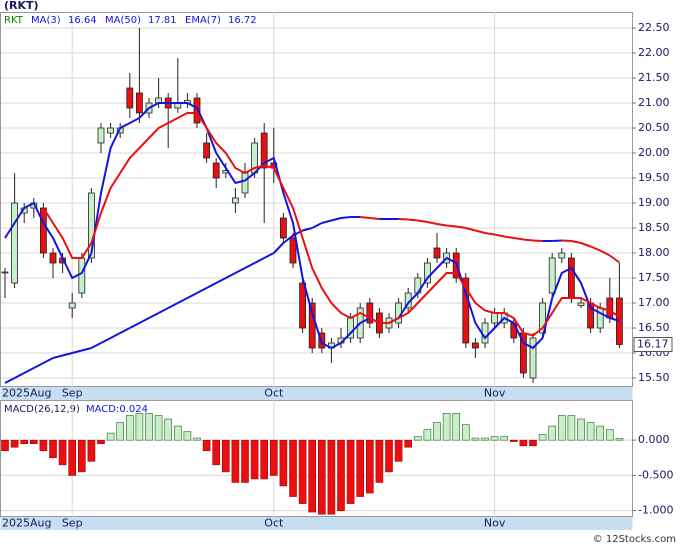 This screenshot has height=546, width=680. I want to click on y-tick-label: 15.50, so click(654, 377).